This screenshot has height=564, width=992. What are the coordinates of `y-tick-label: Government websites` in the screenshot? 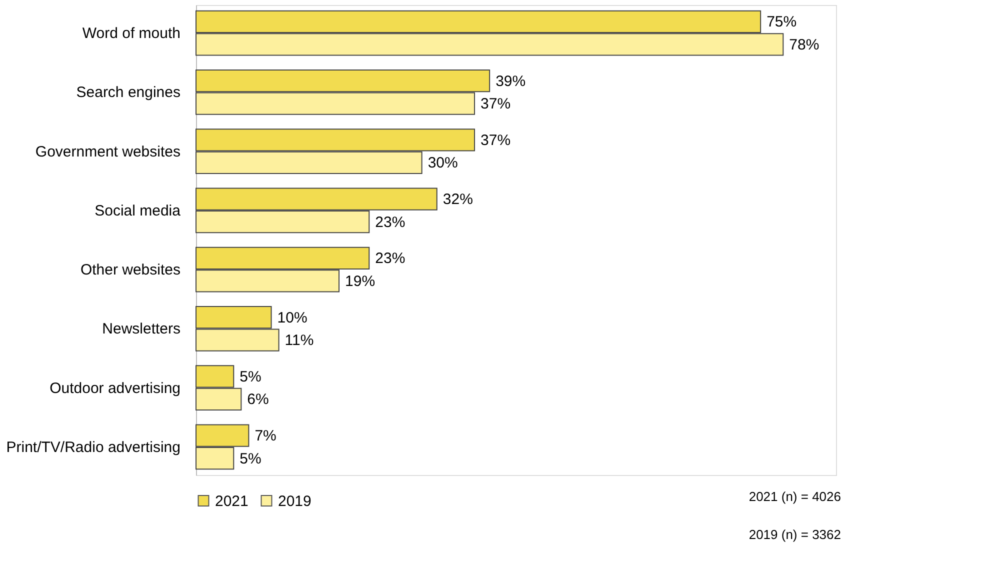 It's located at (107, 151).